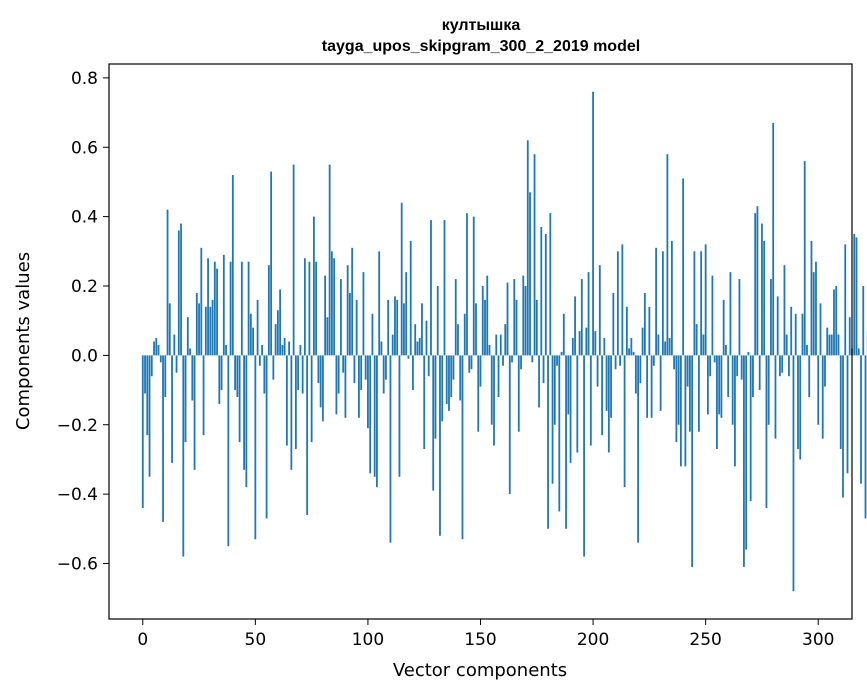  What do you see at coordinates (84, 287) in the screenshot?
I see `y-tick-label: 0.2` at bounding box center [84, 287].